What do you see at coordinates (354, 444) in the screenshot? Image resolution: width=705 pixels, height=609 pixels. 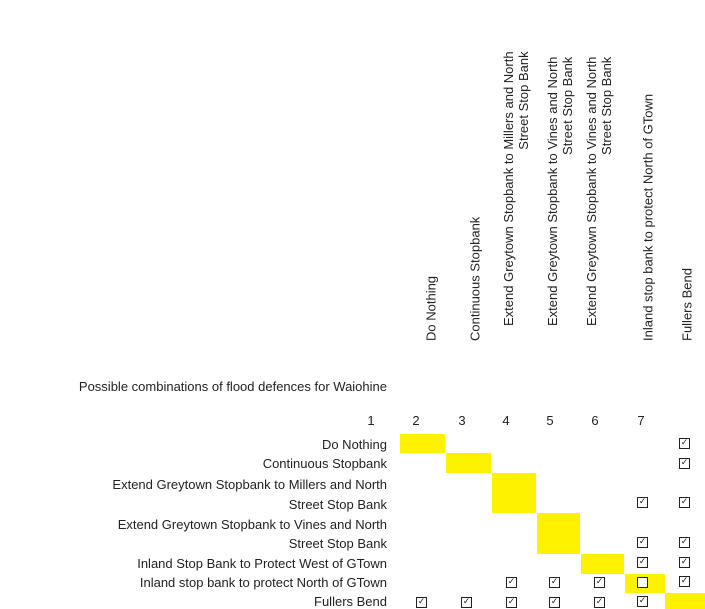 I see `row-label: Do Nothing` at bounding box center [354, 444].